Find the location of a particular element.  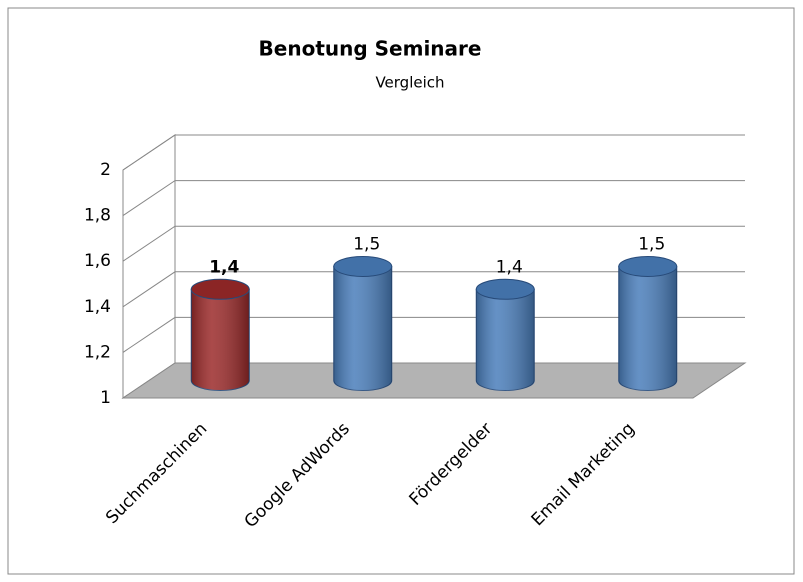

floor is located at coordinates (434, 380).